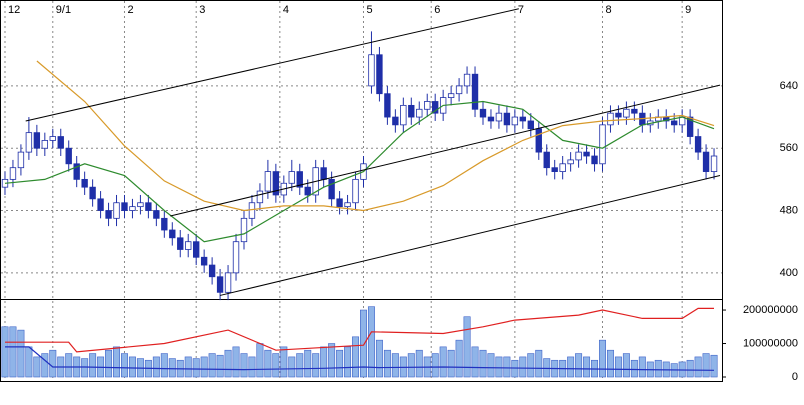 The width and height of the screenshot is (804, 405). What do you see at coordinates (14, 10) in the screenshot?
I see `x-tick-label: 12` at bounding box center [14, 10].